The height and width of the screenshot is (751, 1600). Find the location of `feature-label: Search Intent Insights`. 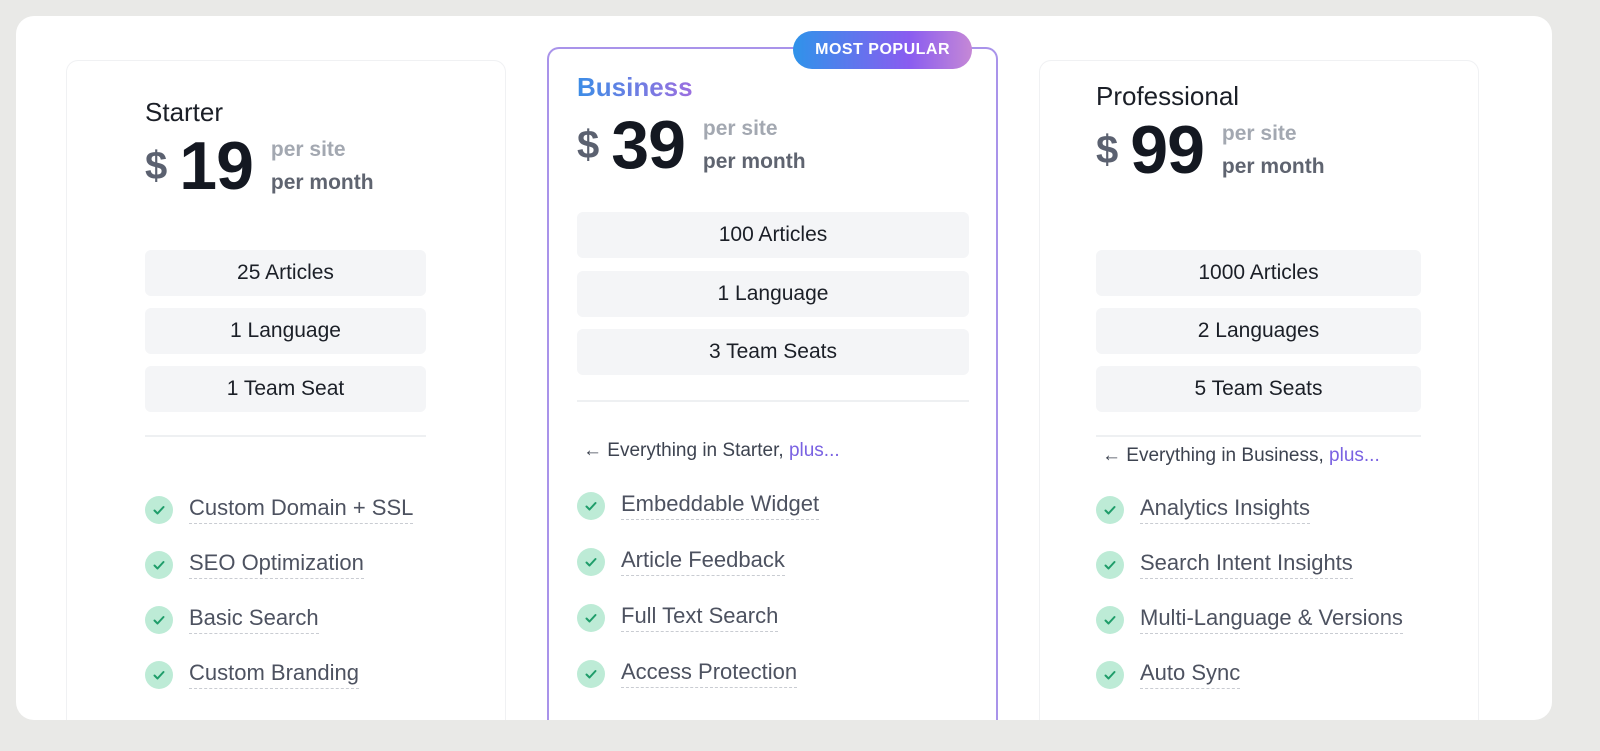

feature-label: Search Intent Insights is located at coordinates (1246, 564).